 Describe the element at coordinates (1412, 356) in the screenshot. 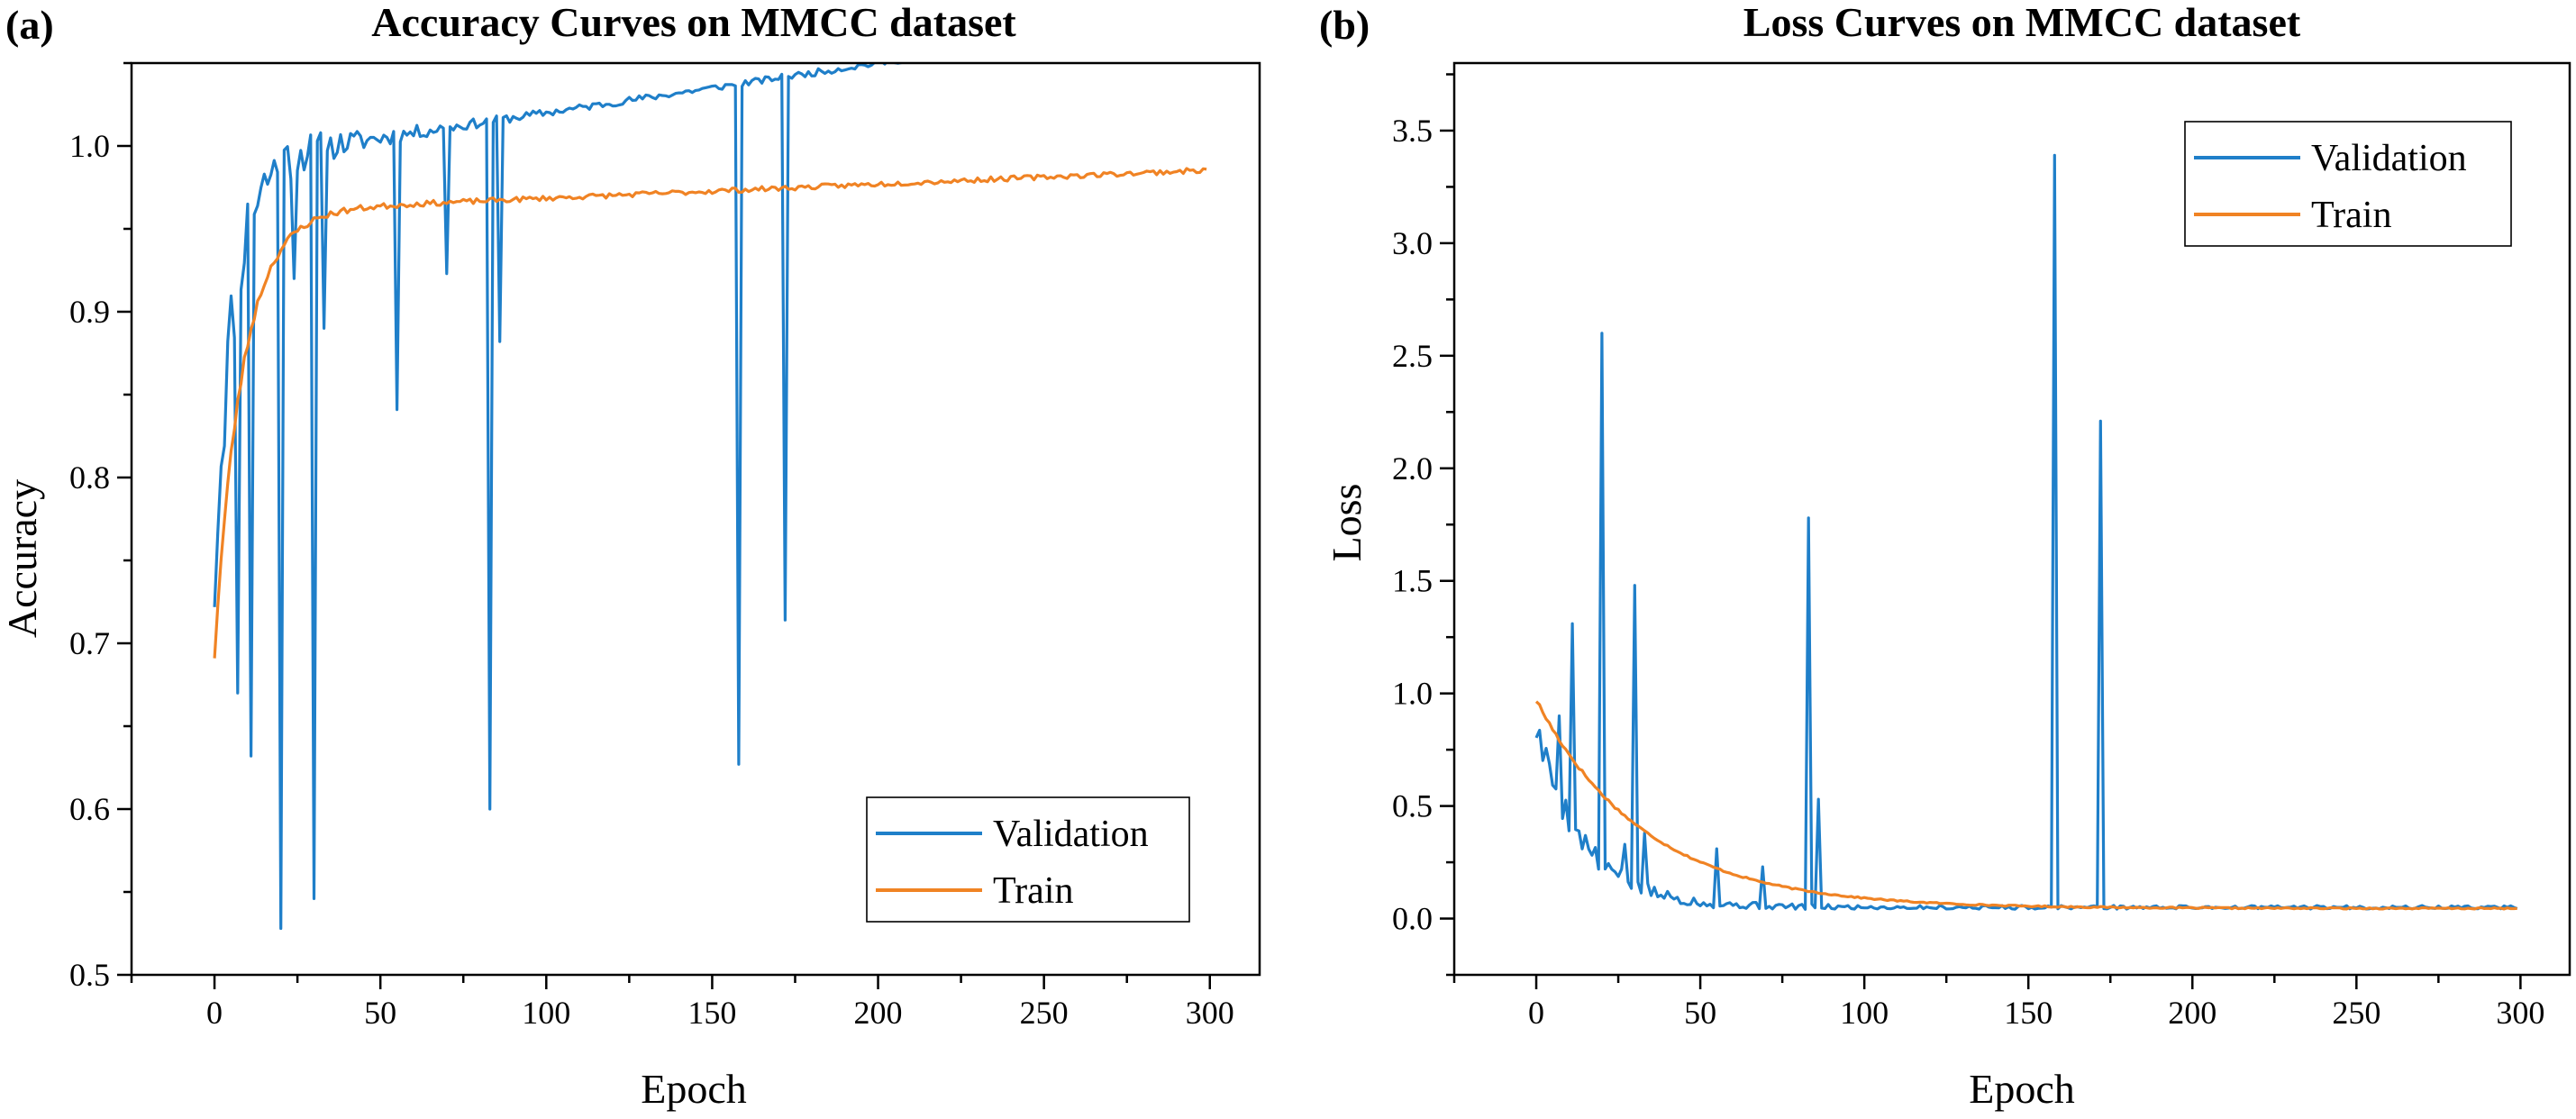

I see `loss-y-tick-label: 2.5` at that location.